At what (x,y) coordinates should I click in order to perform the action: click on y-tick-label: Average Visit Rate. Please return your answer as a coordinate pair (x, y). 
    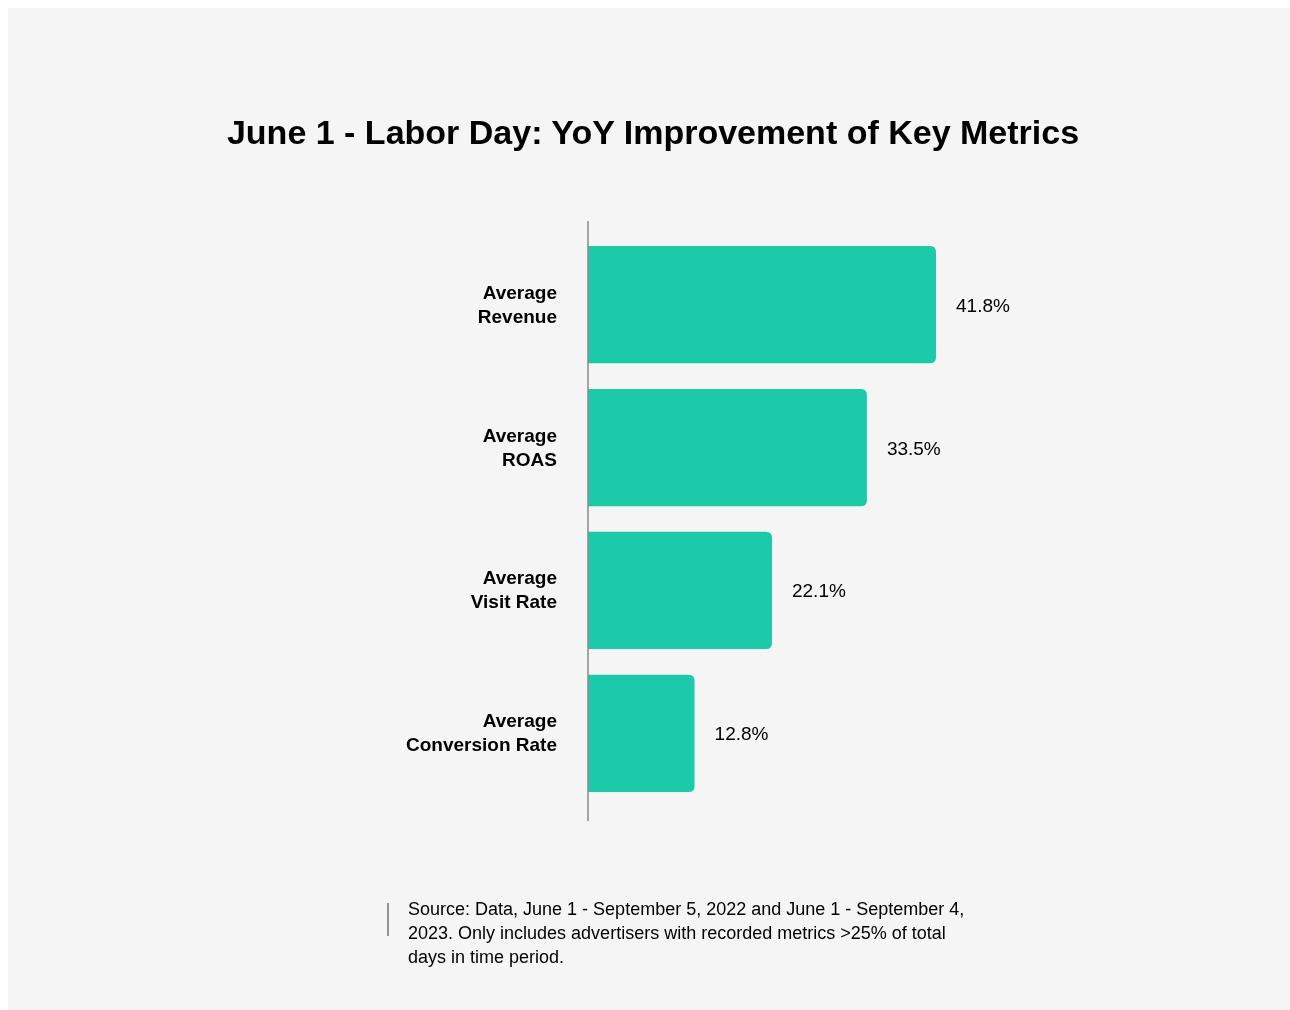
    Looking at the image, I should click on (513, 590).